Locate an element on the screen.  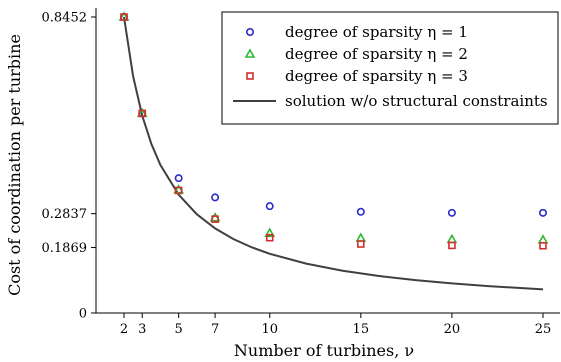
legend-label-2: degree of sparsity η = 2 is located at coordinates (376, 54).